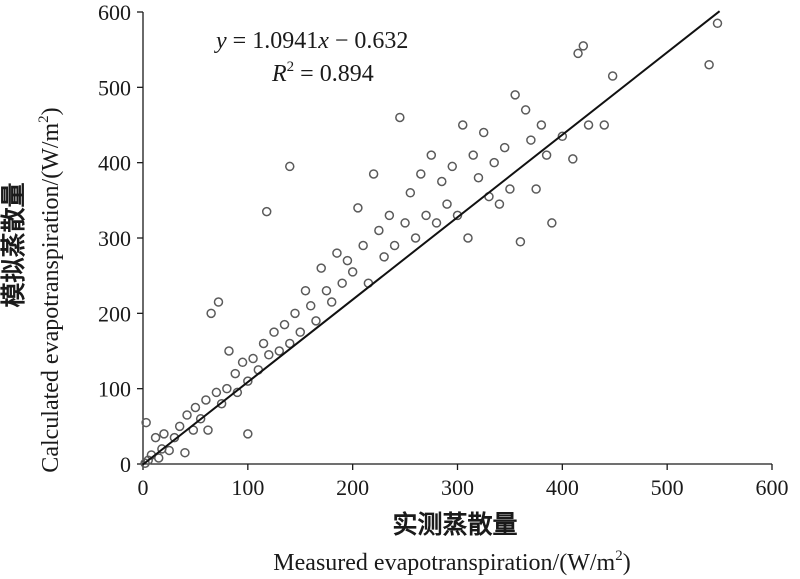 This screenshot has width=800, height=579. What do you see at coordinates (114, 87) in the screenshot?
I see `y-tick-label: 500` at bounding box center [114, 87].